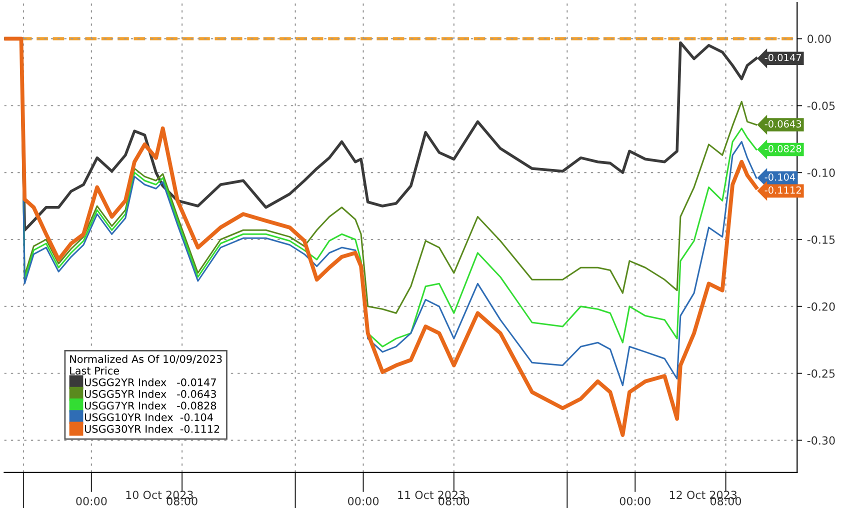 Image resolution: width=848 pixels, height=508 pixels. What do you see at coordinates (821, 306) in the screenshot?
I see `y-tick-label: -0.20` at bounding box center [821, 306].